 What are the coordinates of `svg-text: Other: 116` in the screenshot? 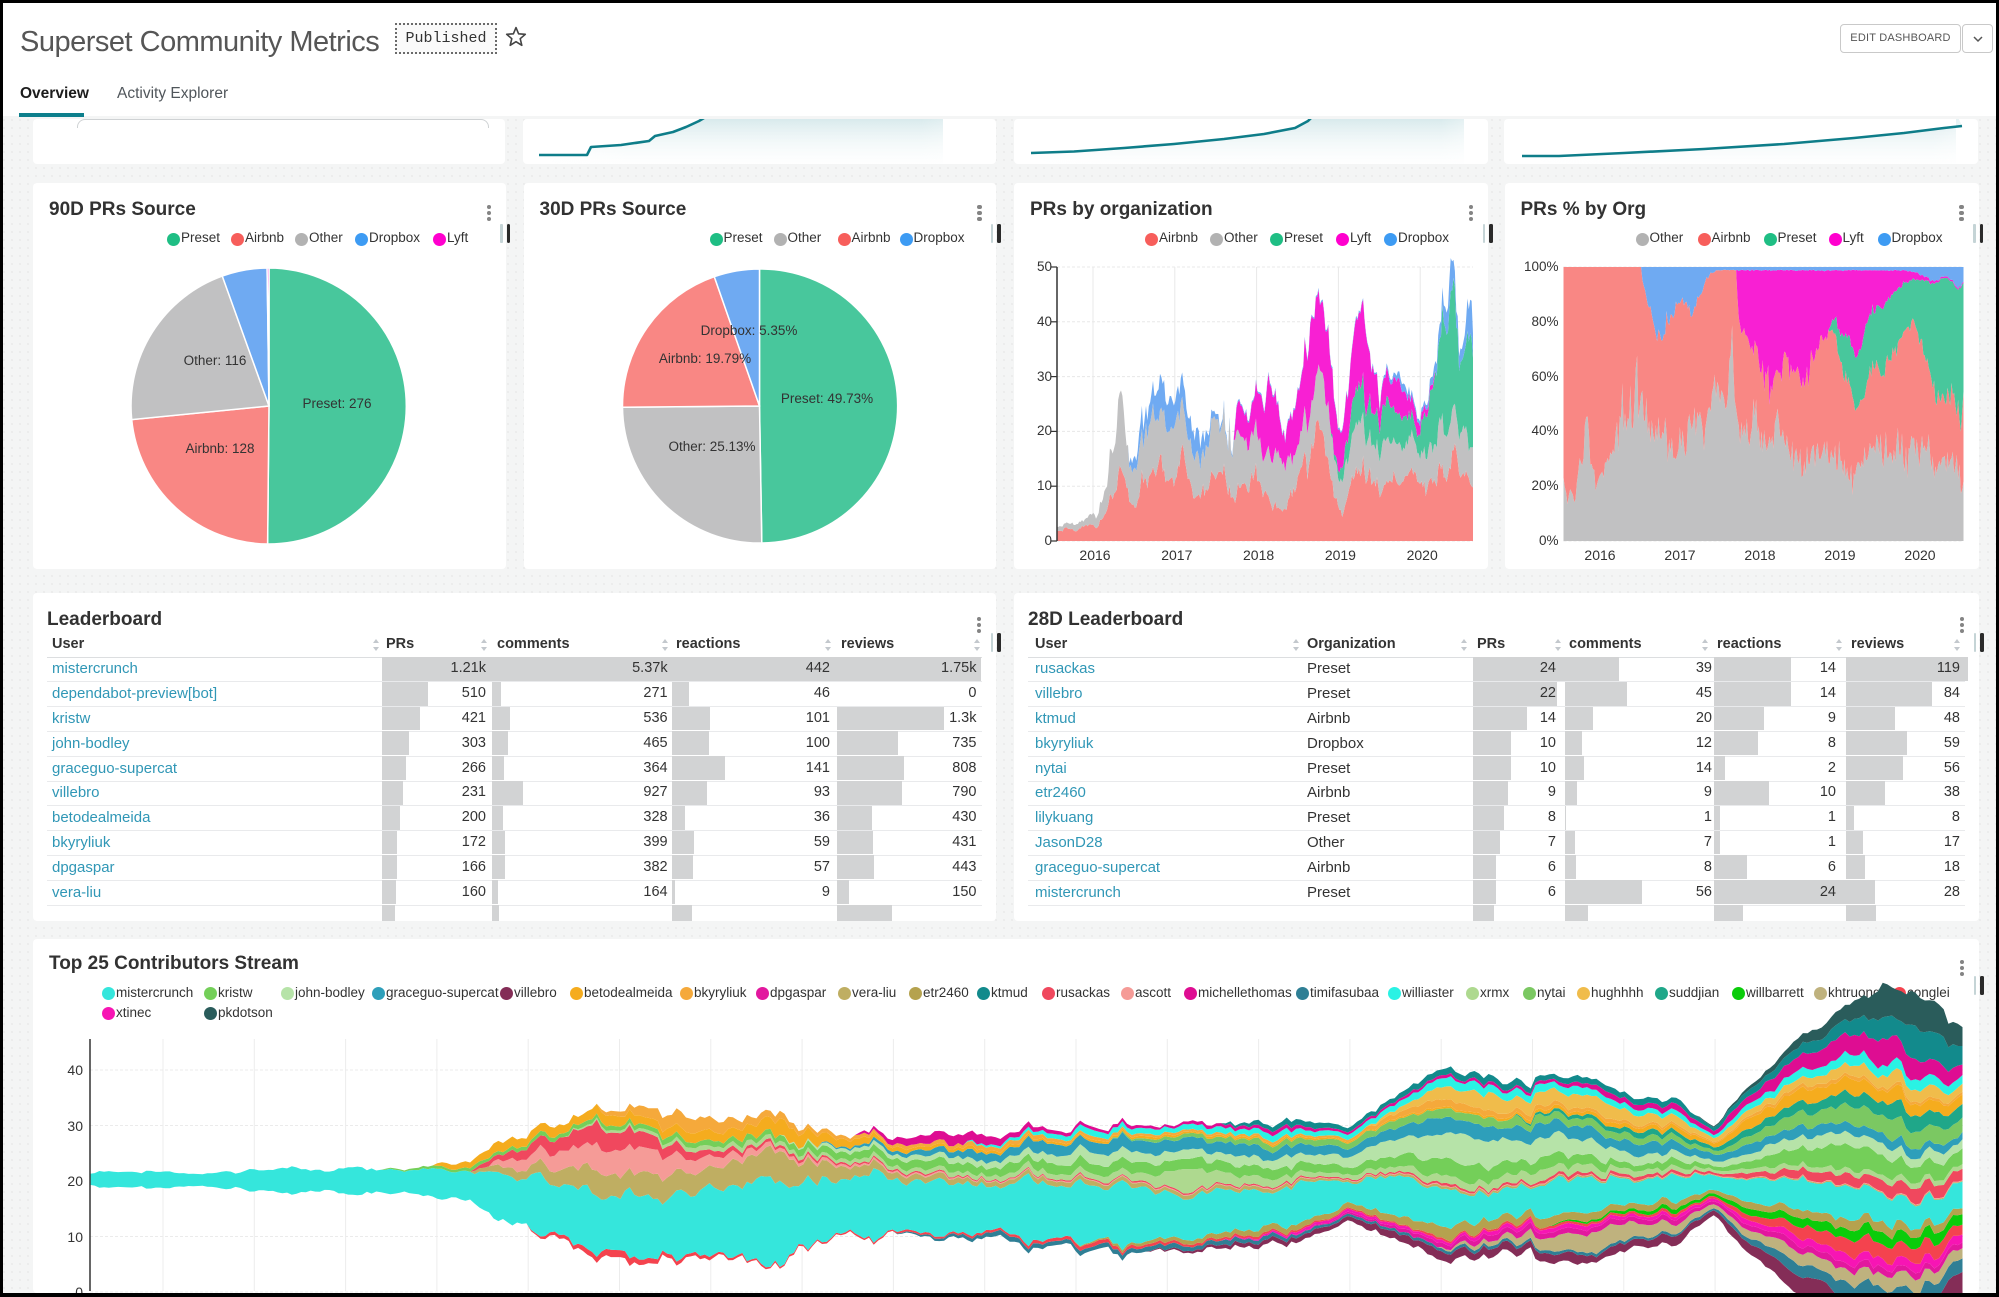 It's located at (215, 360).